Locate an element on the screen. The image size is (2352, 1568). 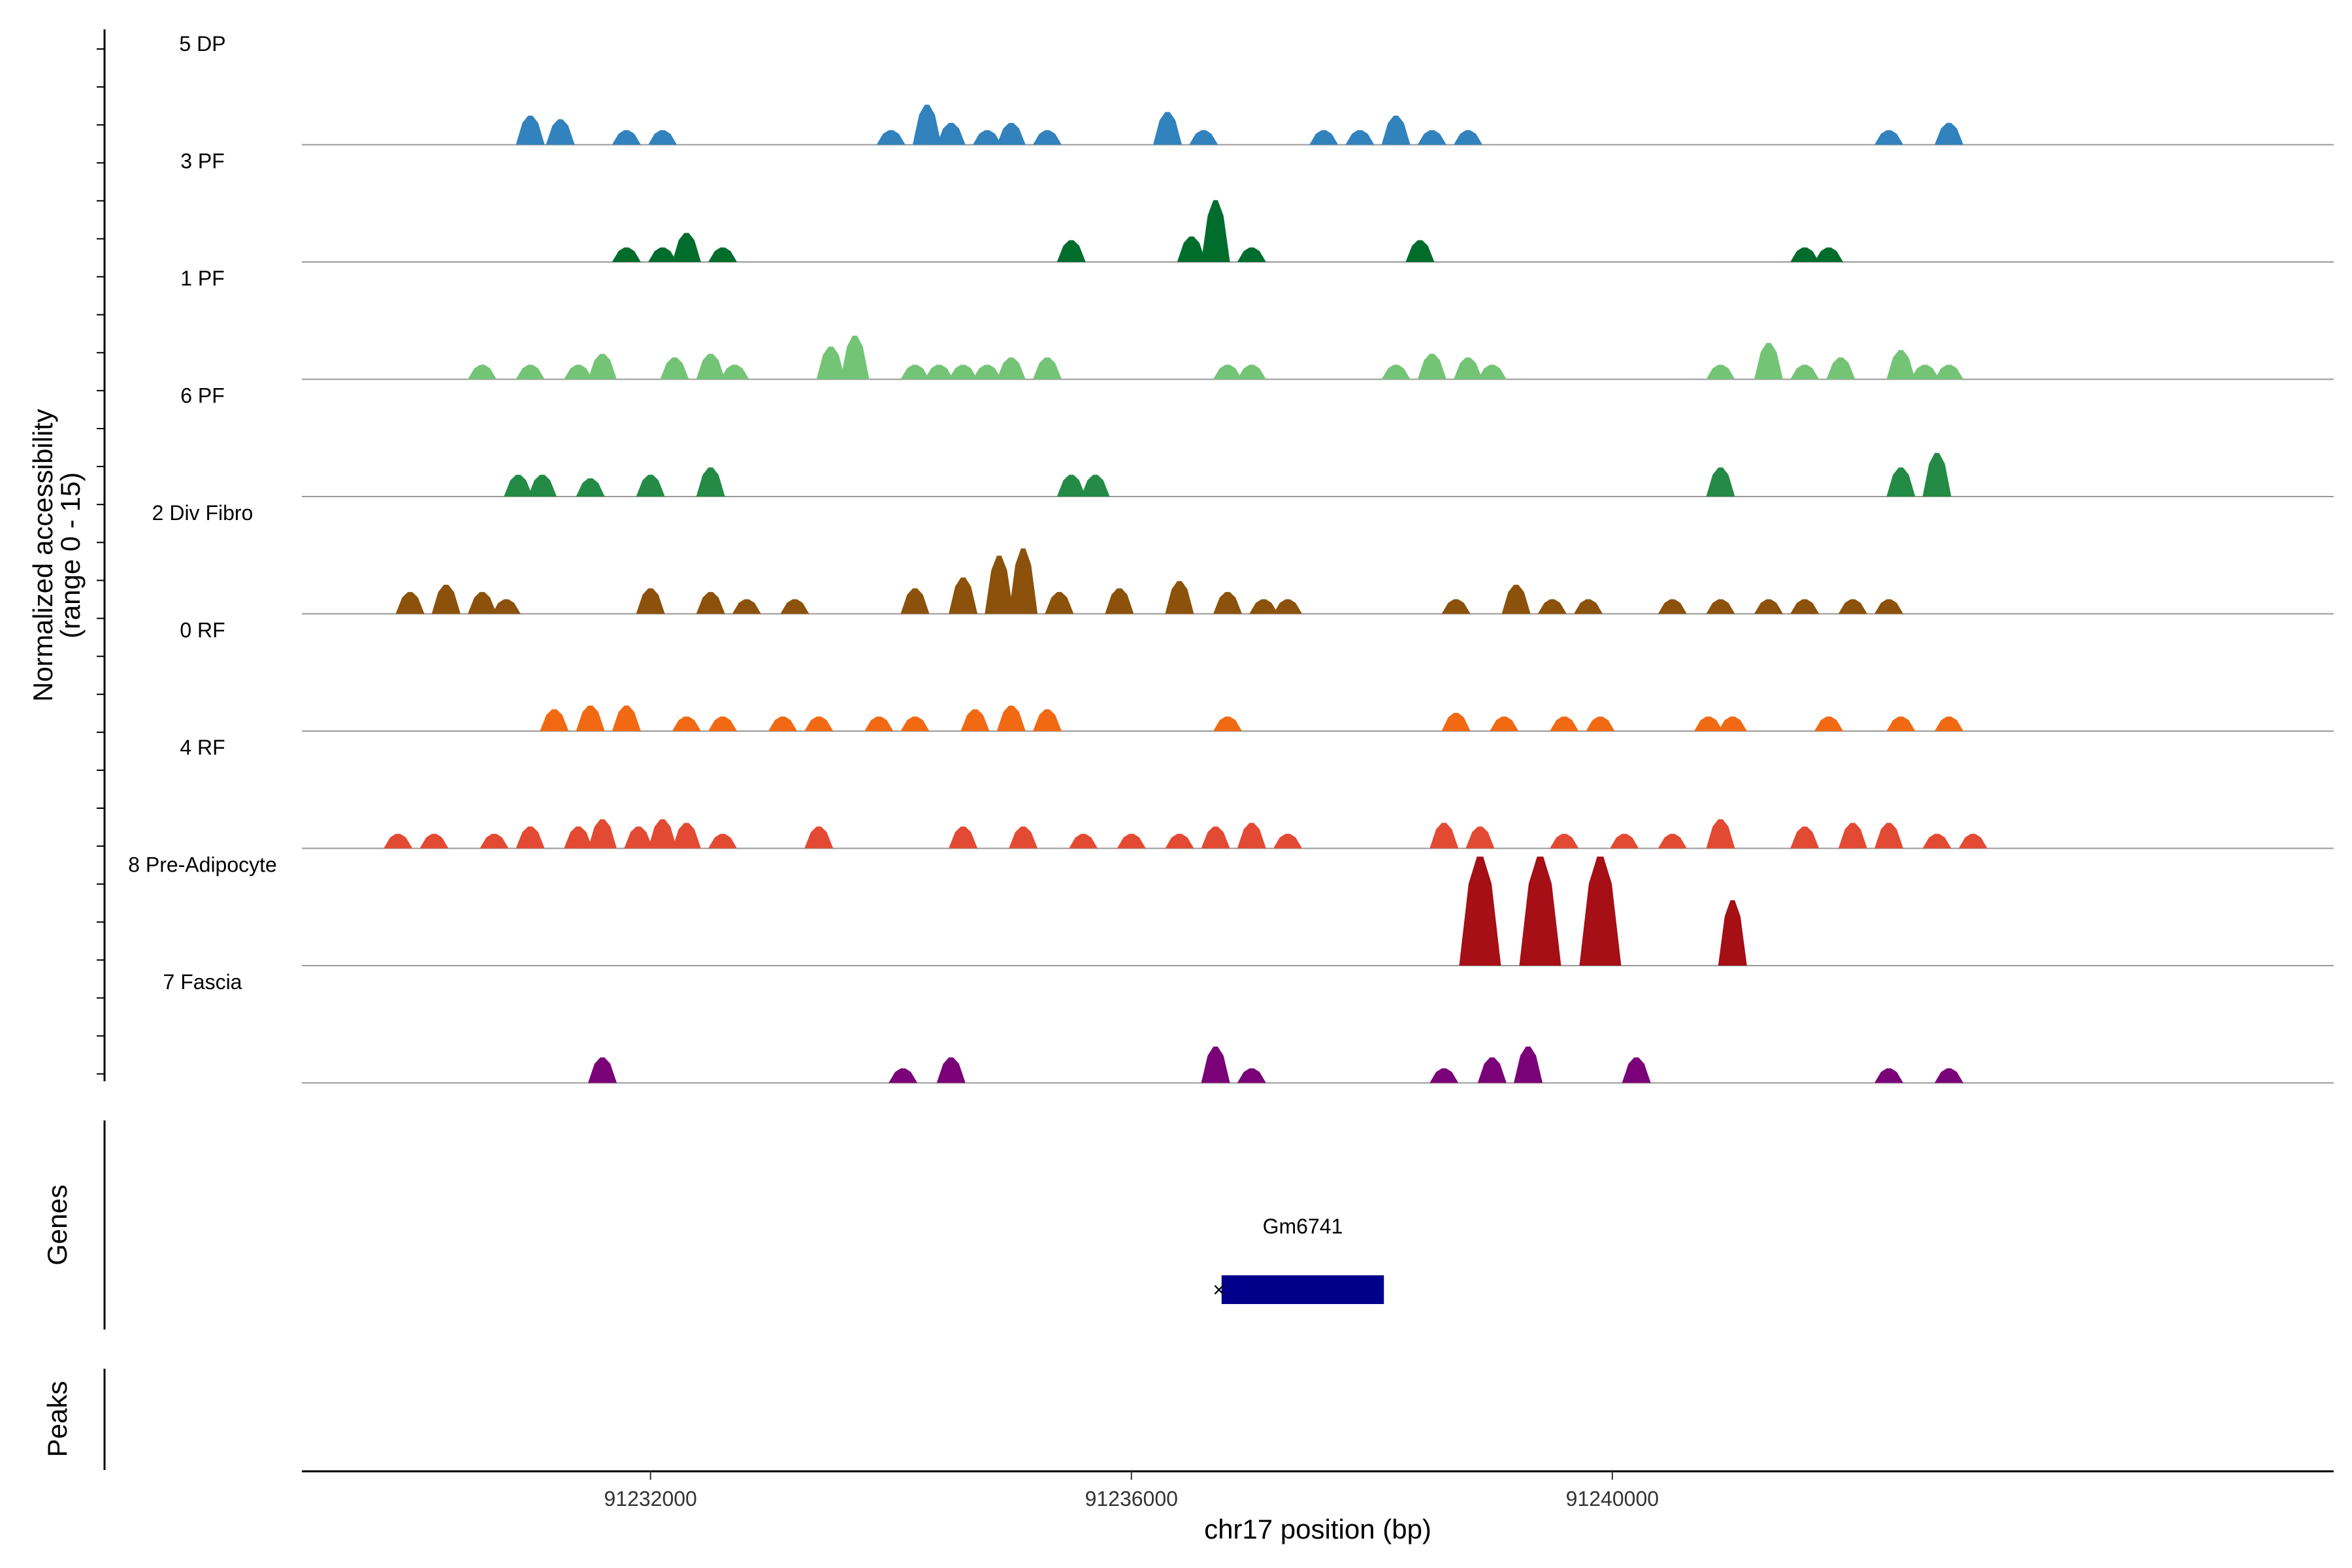
track-label: 8 Pre-Adipocyte is located at coordinates (202, 864).